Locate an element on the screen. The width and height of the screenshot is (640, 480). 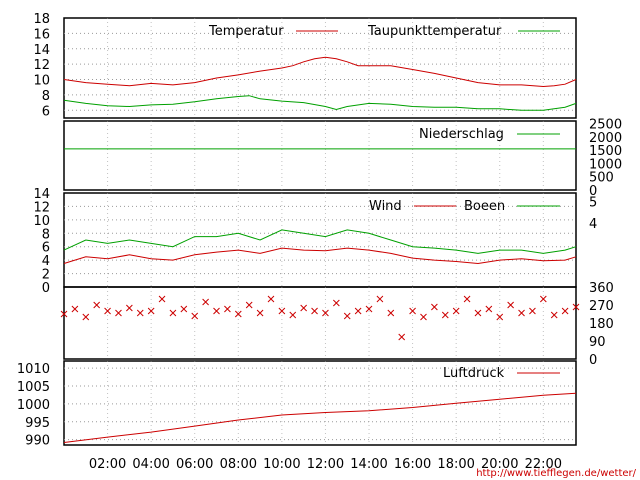
wind-left-tick-label: 8 is located at coordinates (46, 234).